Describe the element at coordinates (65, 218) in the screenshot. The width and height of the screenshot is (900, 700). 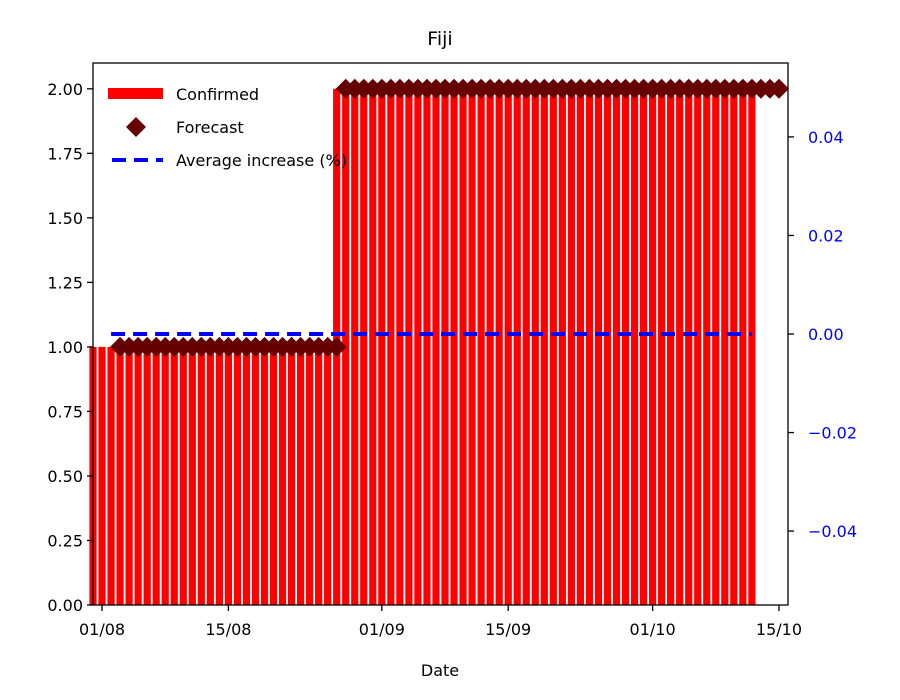
I see `y-tick-label: 1.50` at that location.